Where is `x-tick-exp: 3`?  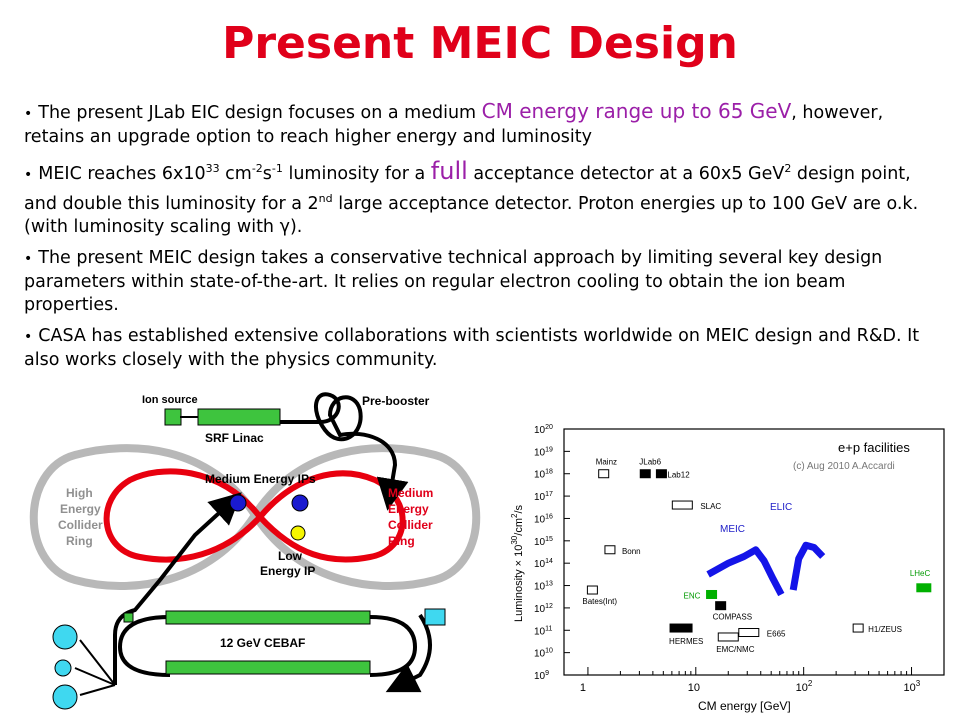
x-tick-exp: 3 is located at coordinates (918, 683).